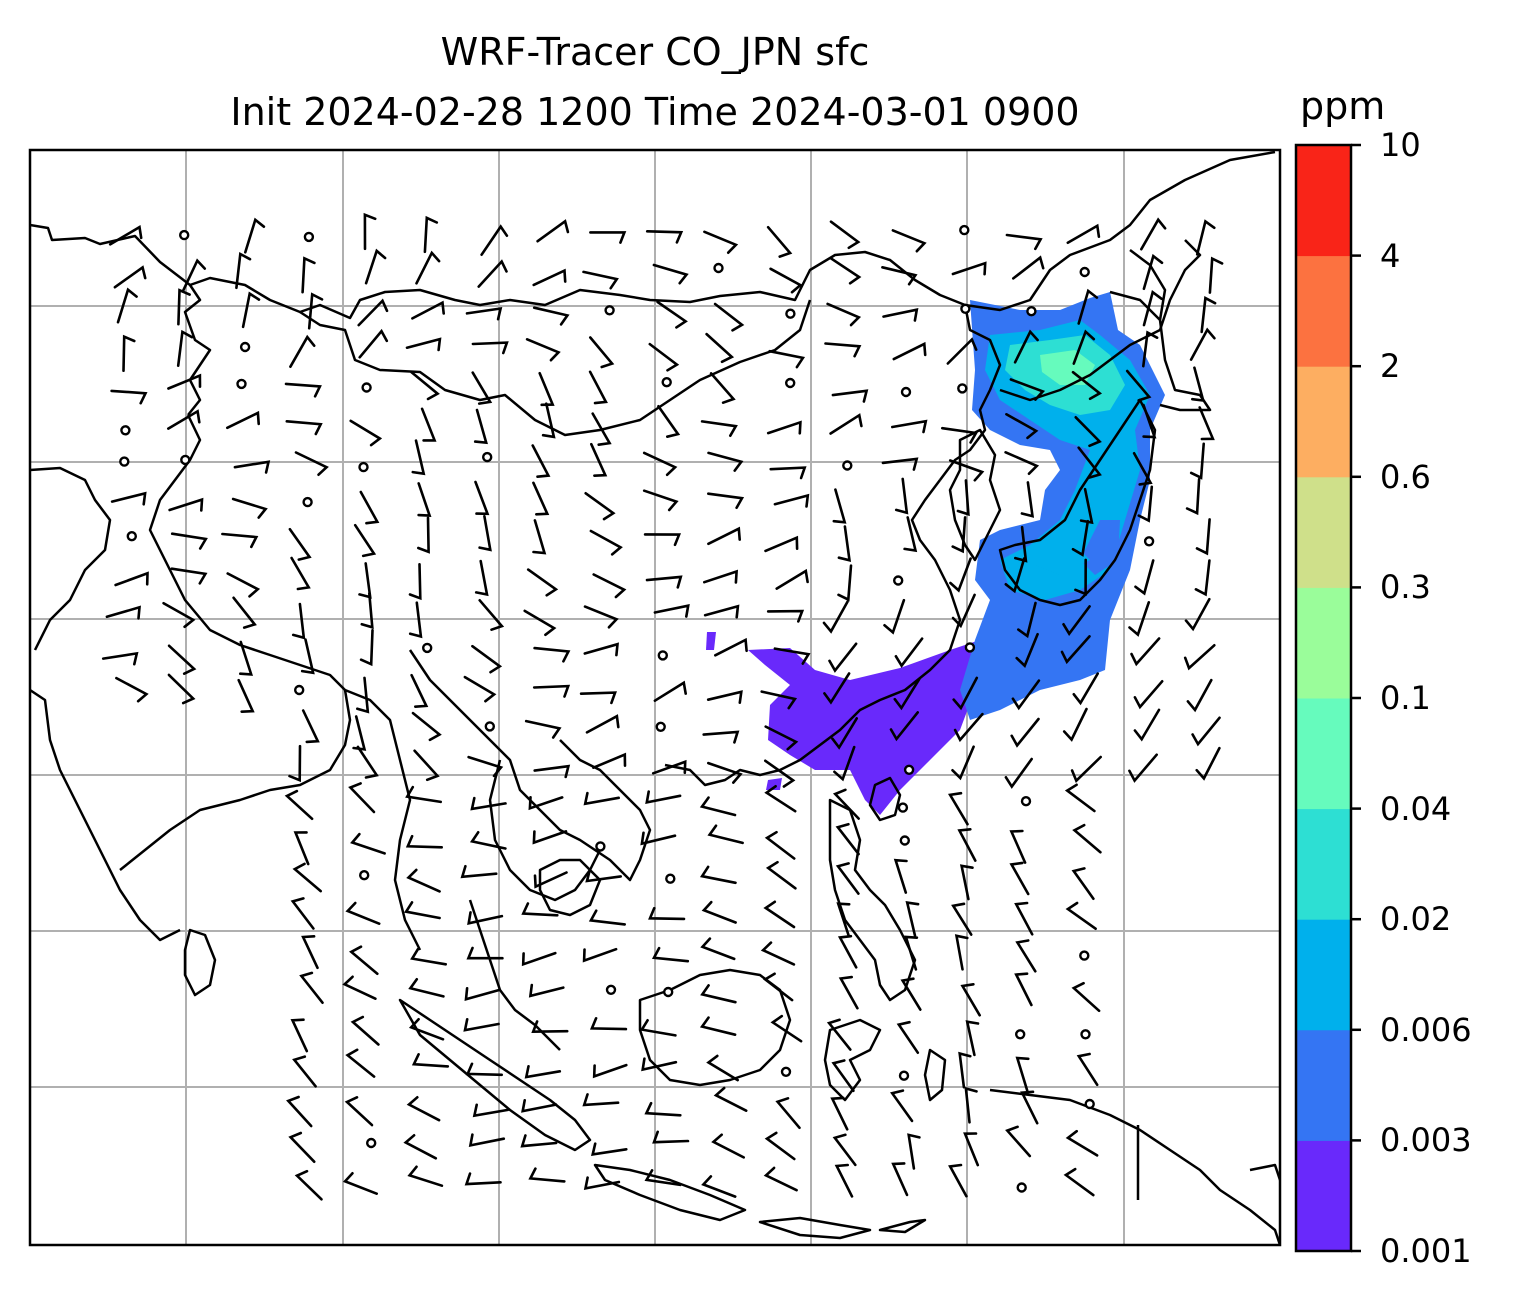 The height and width of the screenshot is (1306, 1528). I want to click on colorbar-tick-label: 2, so click(1390, 366).